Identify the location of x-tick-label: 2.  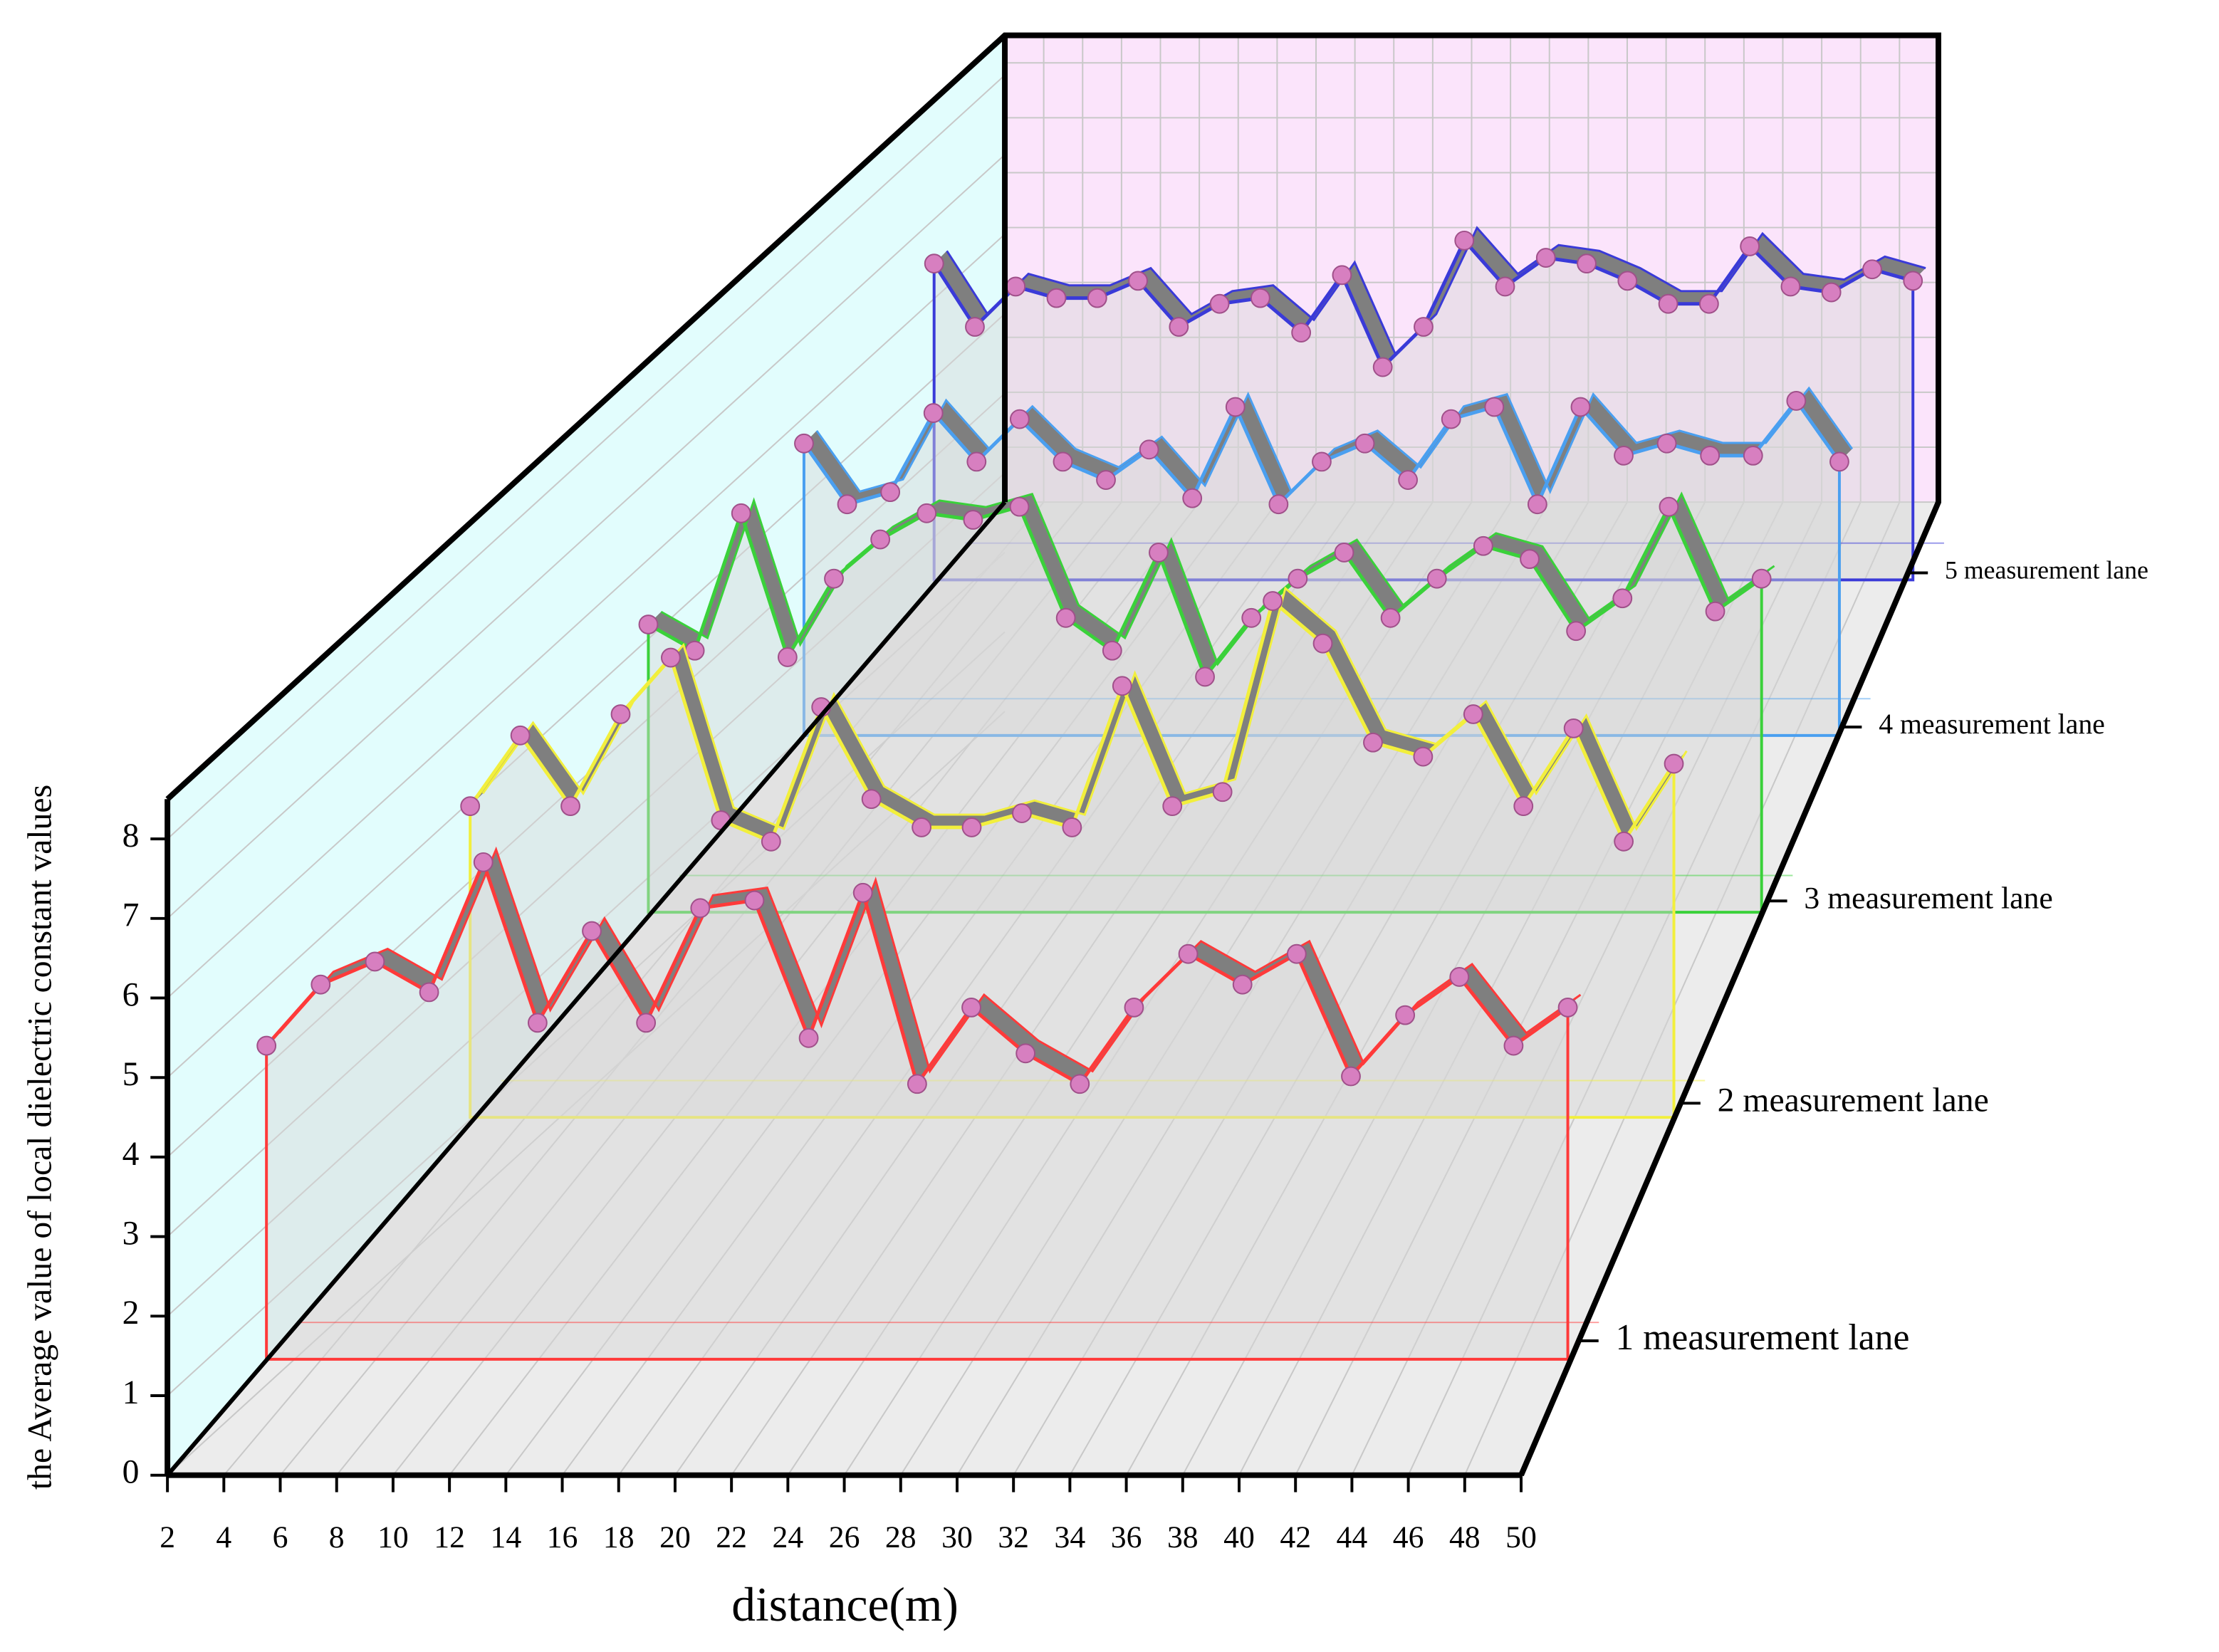
(167, 1537).